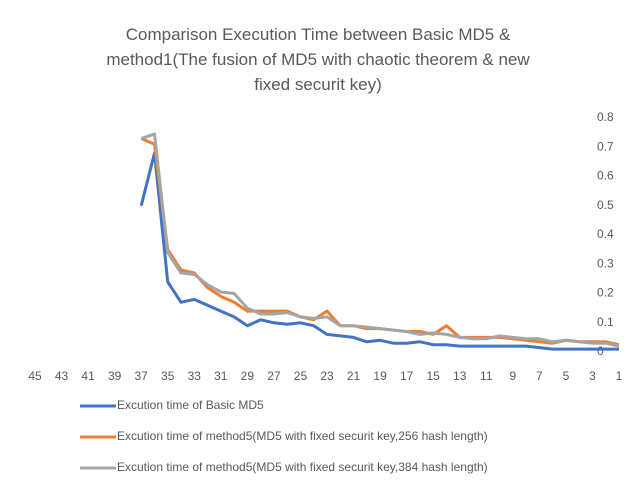 This screenshot has height=486, width=636. I want to click on y-tick-label: 0, so click(600, 351).